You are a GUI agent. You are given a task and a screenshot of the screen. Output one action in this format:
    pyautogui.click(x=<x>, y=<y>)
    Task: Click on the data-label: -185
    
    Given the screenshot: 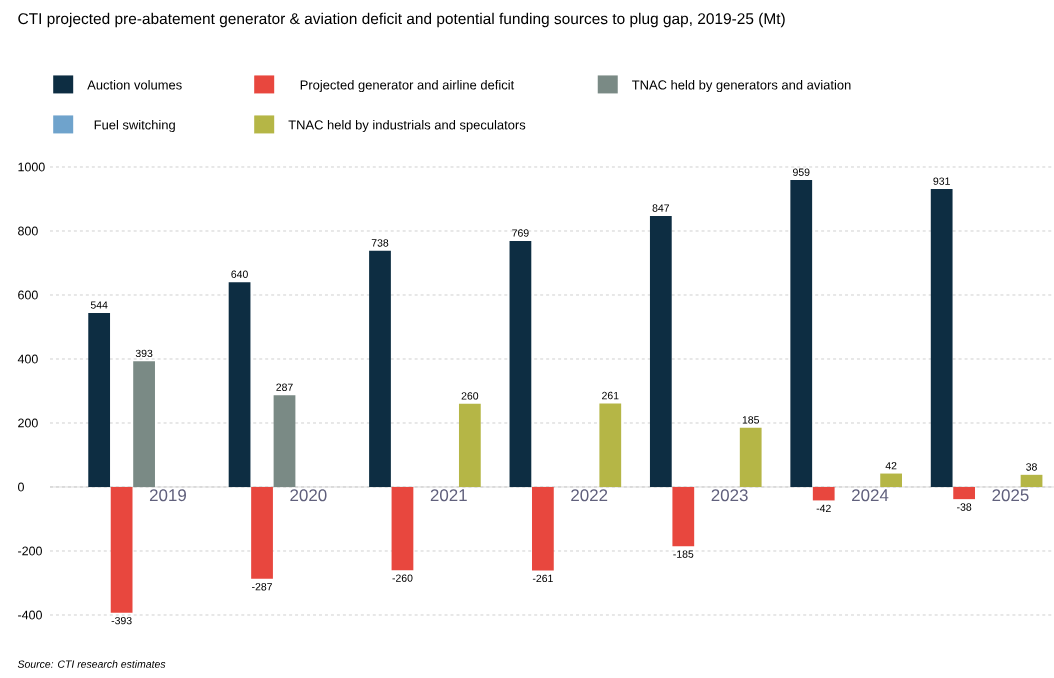 What is the action you would take?
    pyautogui.click(x=683, y=554)
    